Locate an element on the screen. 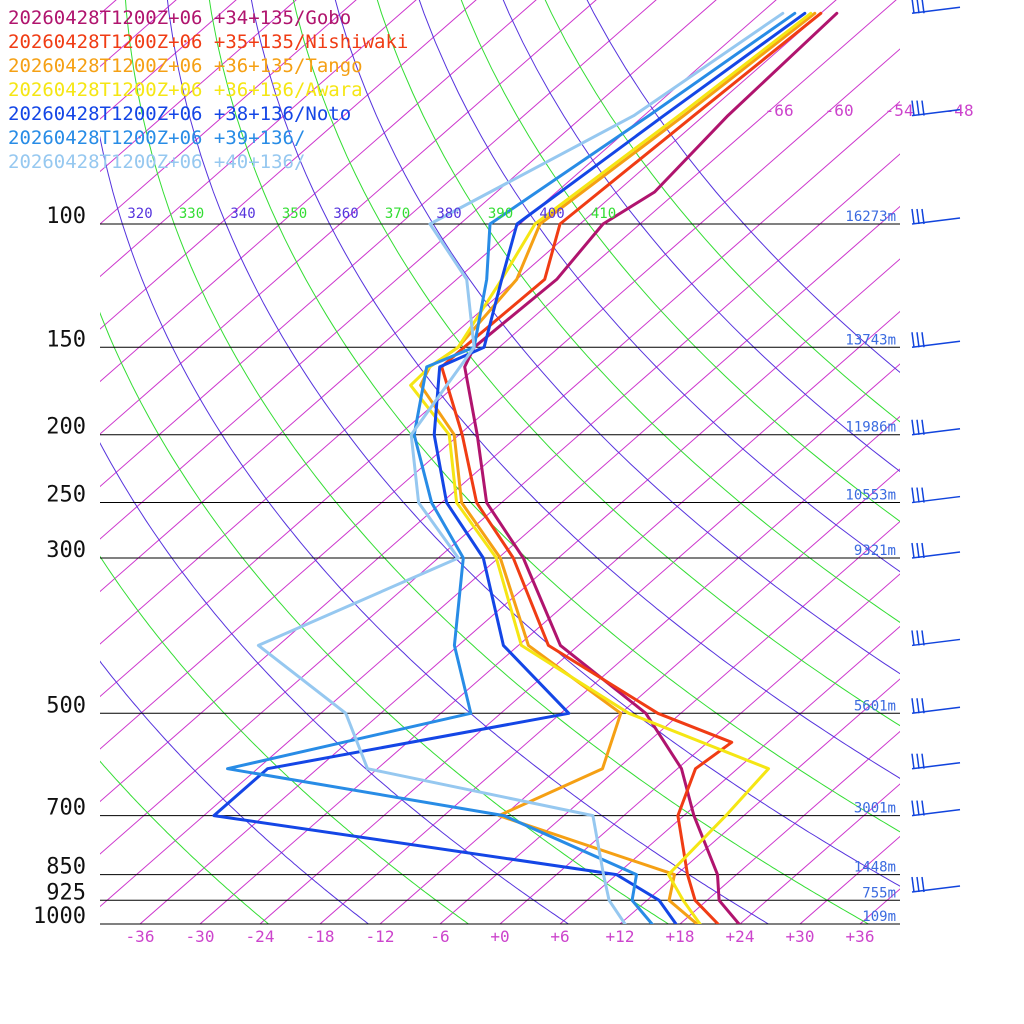  pressure-label: 300 is located at coordinates (66, 550).